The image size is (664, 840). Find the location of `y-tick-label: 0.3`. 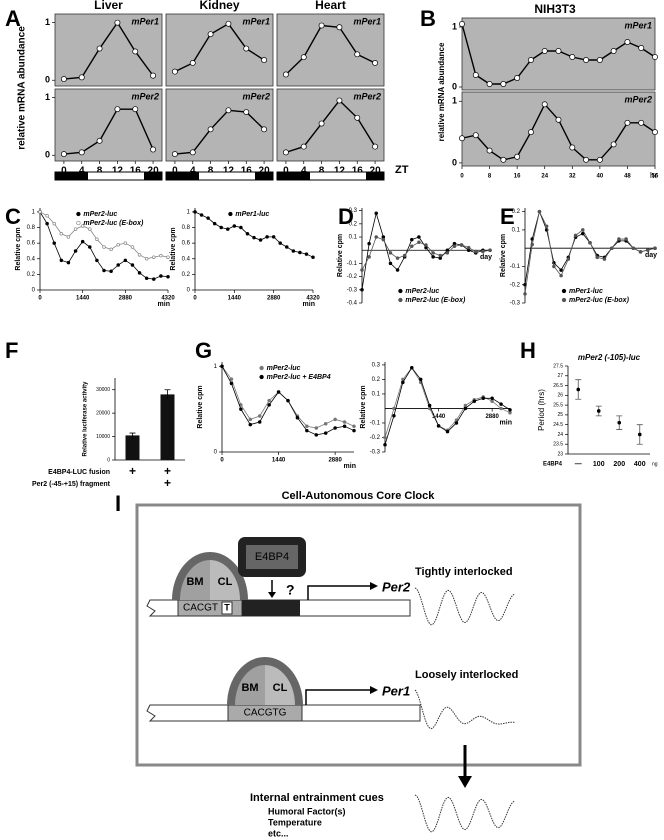

y-tick-label: 0.3 is located at coordinates (376, 365).